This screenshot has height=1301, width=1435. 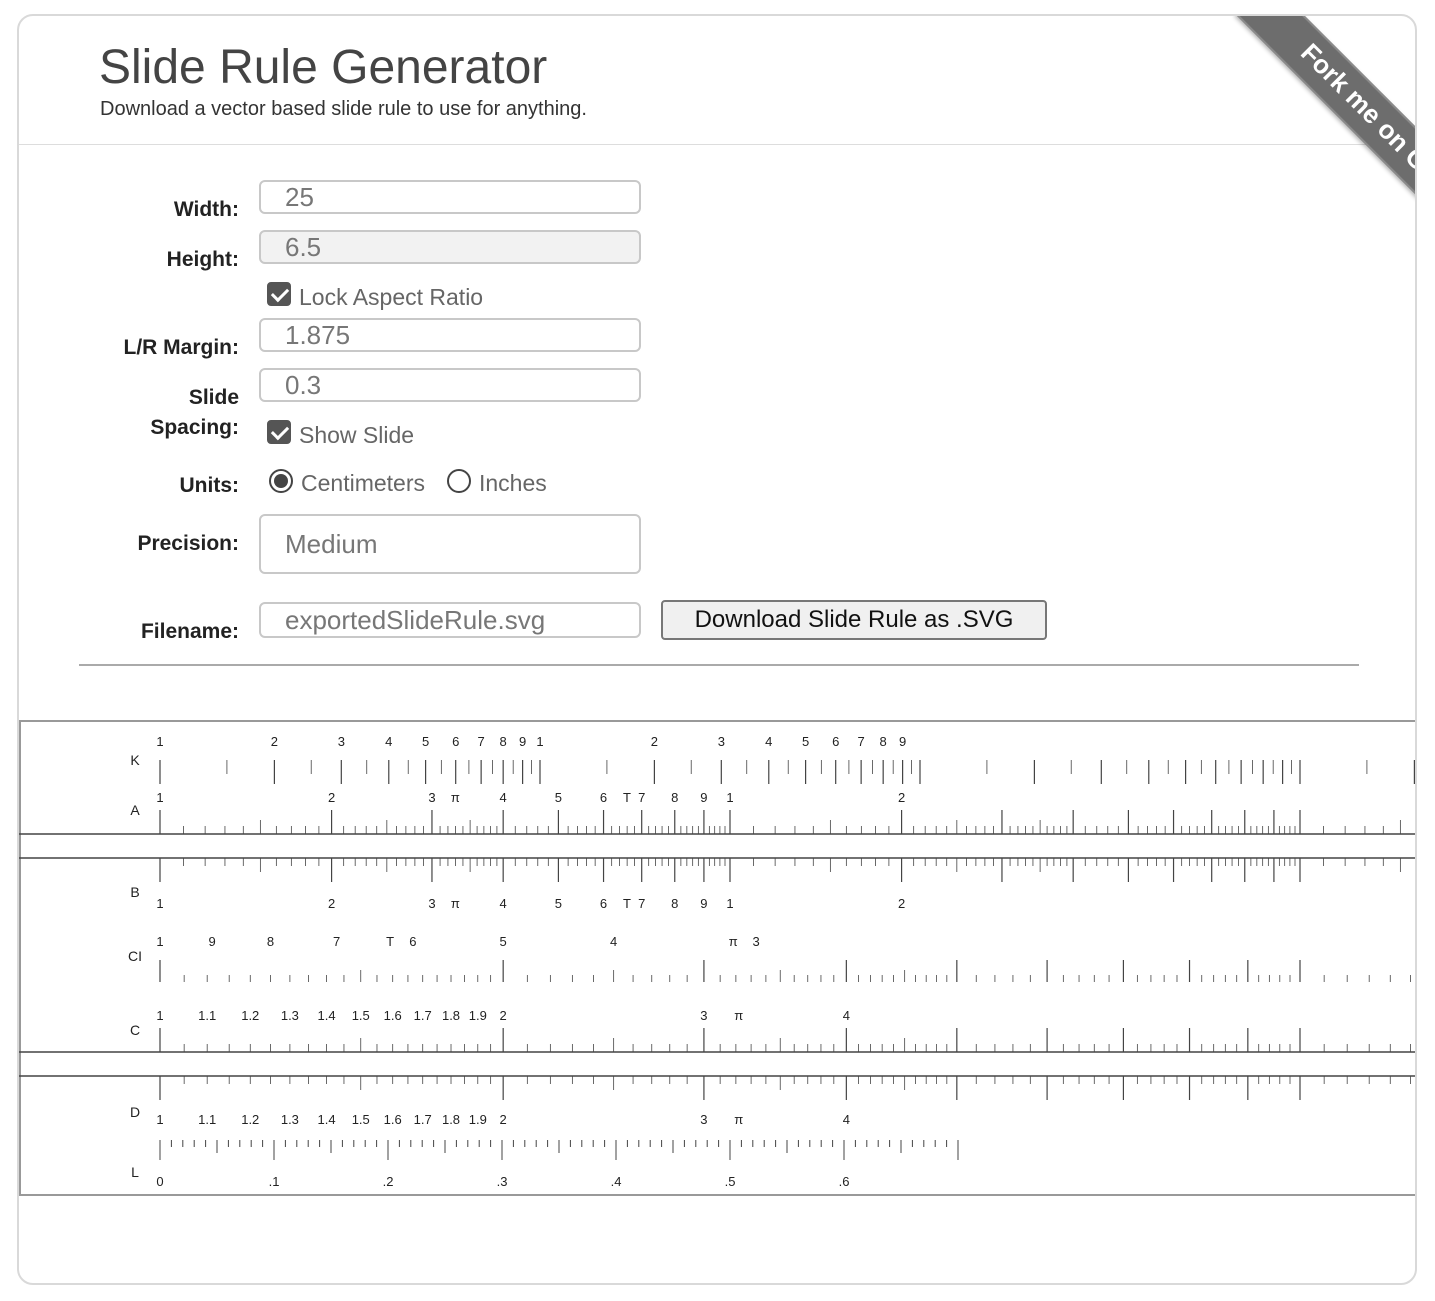 I want to click on filename-label: Filename:, so click(x=189, y=631).